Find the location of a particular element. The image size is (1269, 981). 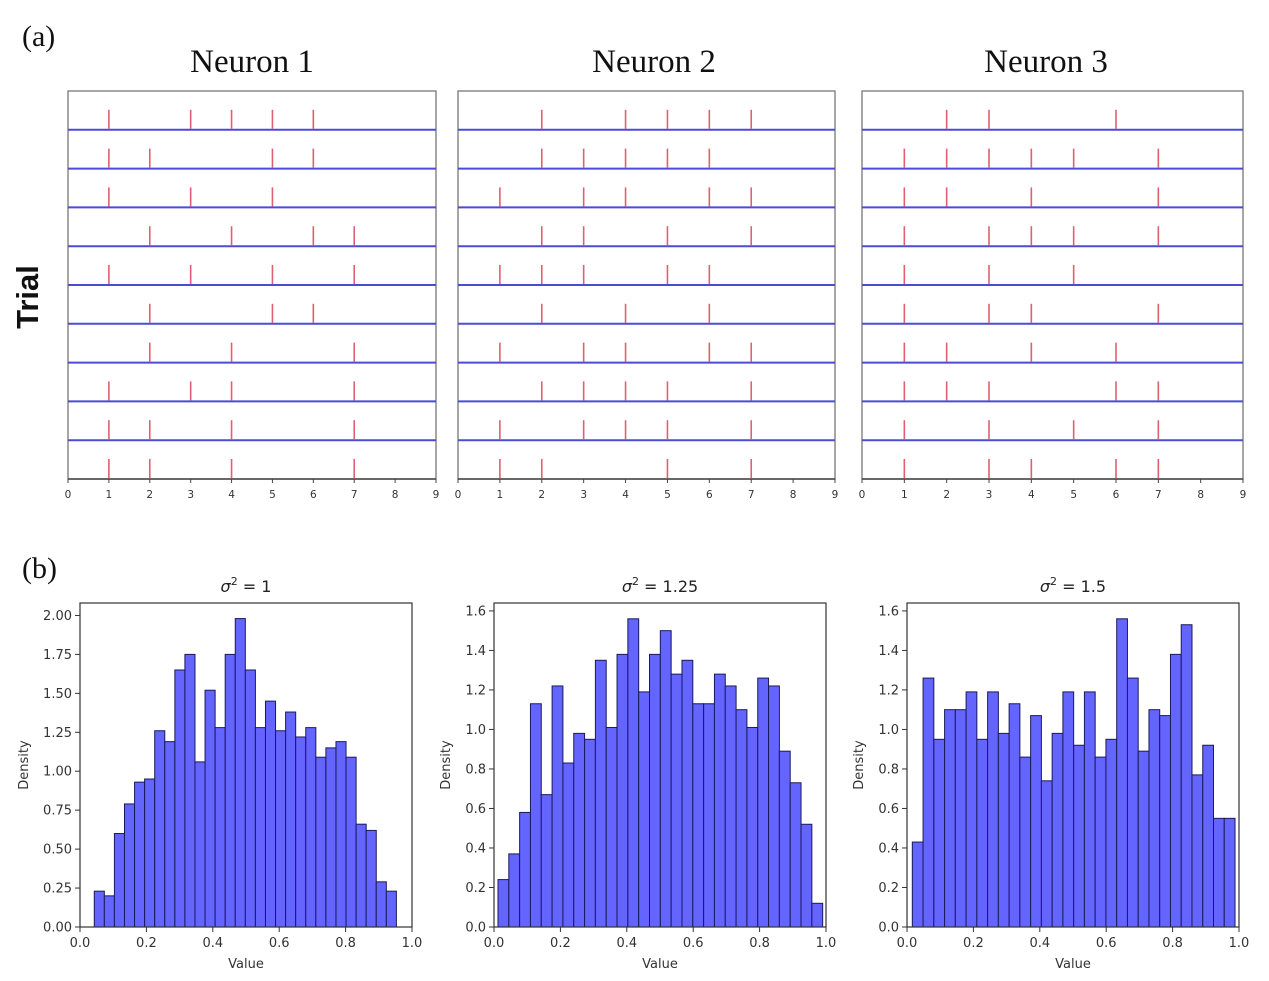

raster-plot-neuron-1: Neuron 1 0 1 2 3 4 5 6 7 8 9 is located at coordinates (252, 272).